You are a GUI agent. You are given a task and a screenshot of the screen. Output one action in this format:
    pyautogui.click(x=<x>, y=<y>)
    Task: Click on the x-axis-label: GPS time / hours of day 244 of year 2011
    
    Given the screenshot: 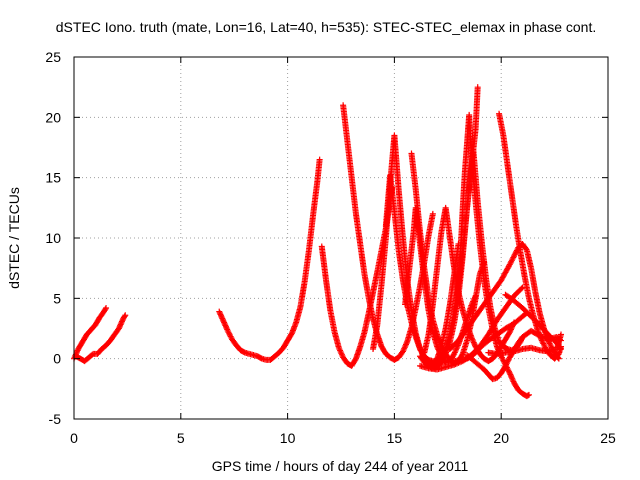 What is the action you would take?
    pyautogui.click(x=340, y=466)
    